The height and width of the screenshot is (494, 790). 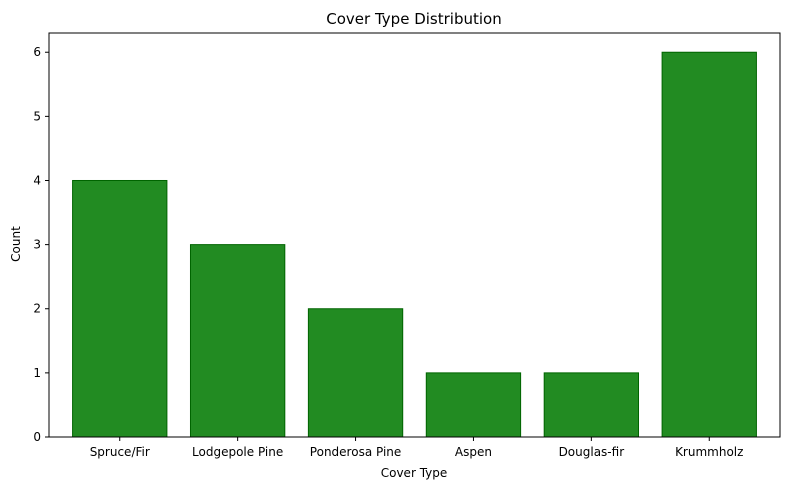 What do you see at coordinates (37, 116) in the screenshot?
I see `y-tick-label: 5` at bounding box center [37, 116].